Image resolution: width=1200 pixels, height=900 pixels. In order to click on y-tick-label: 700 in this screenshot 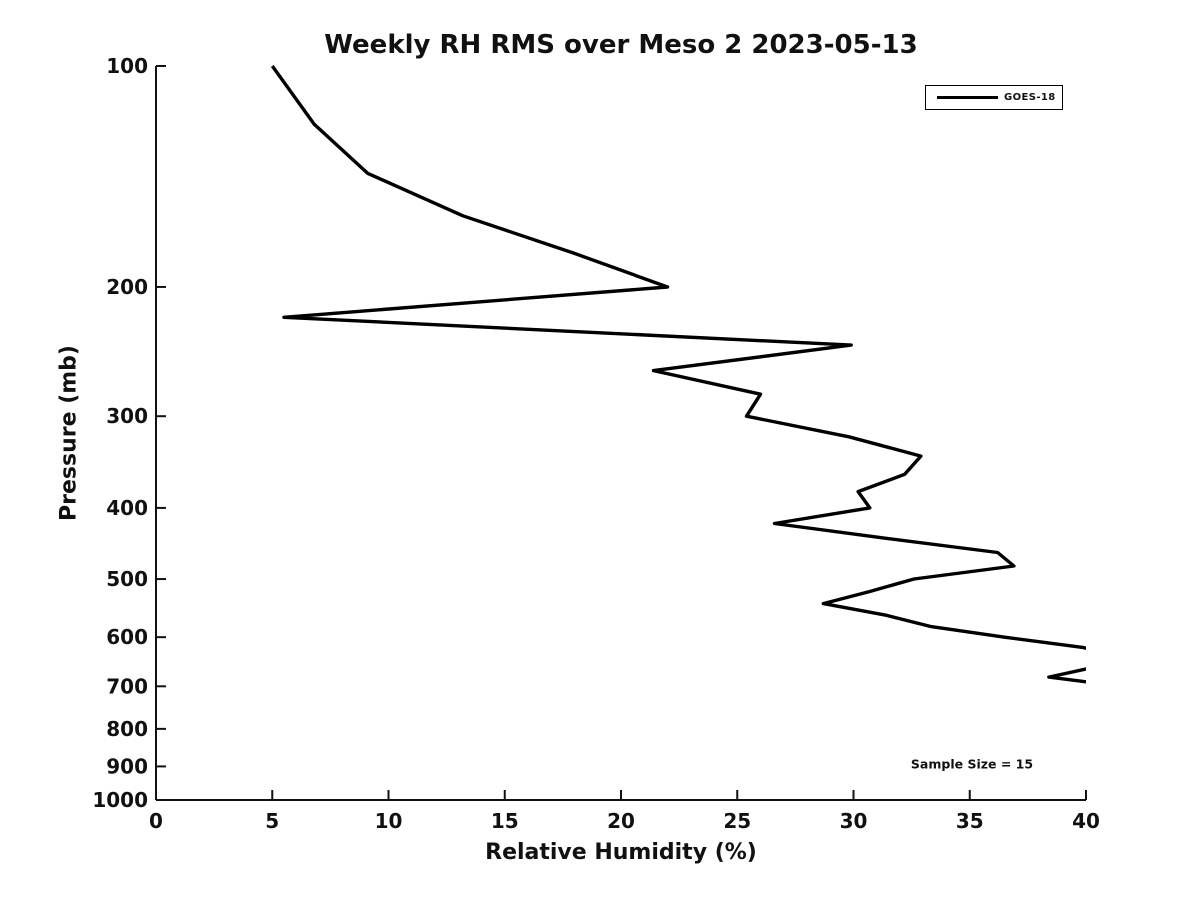, I will do `click(127, 686)`.